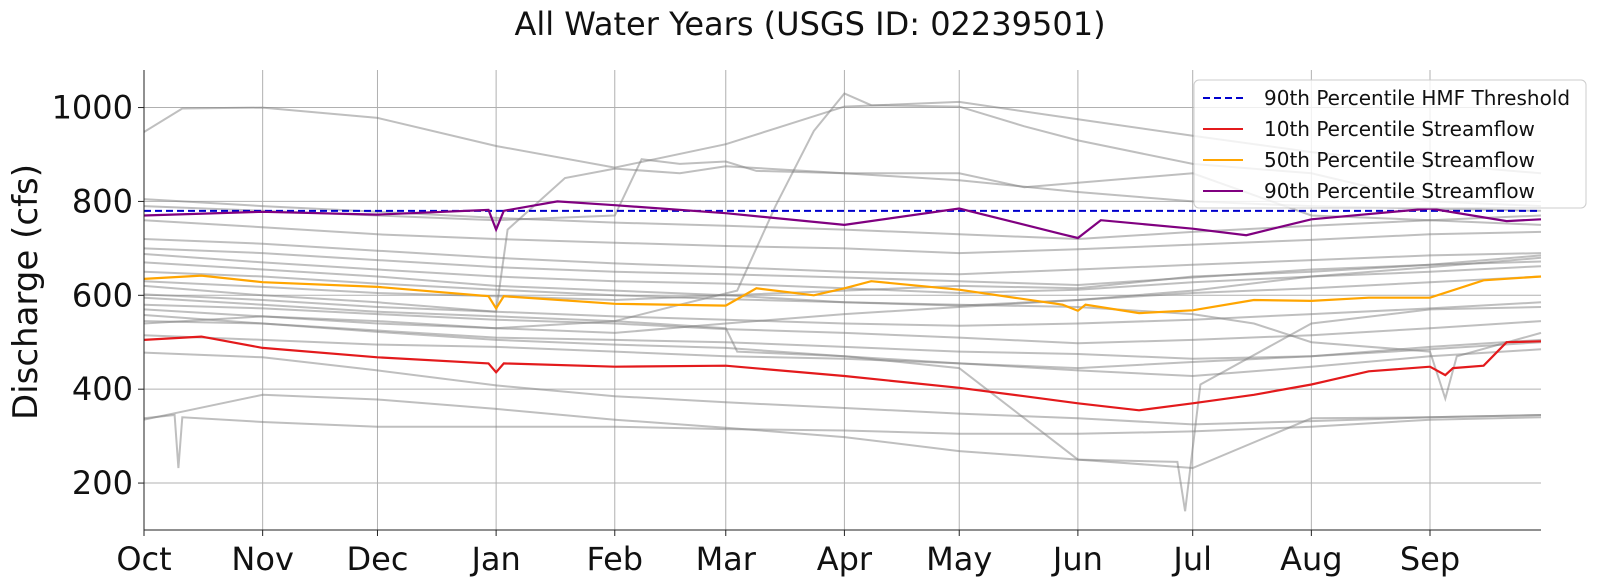 This screenshot has width=1621, height=584. What do you see at coordinates (788, 559) in the screenshot?
I see `x-tick-labels: Oct Nov Dec Jan Feb Mar Apr May Jun Jul Aug Sep` at bounding box center [788, 559].